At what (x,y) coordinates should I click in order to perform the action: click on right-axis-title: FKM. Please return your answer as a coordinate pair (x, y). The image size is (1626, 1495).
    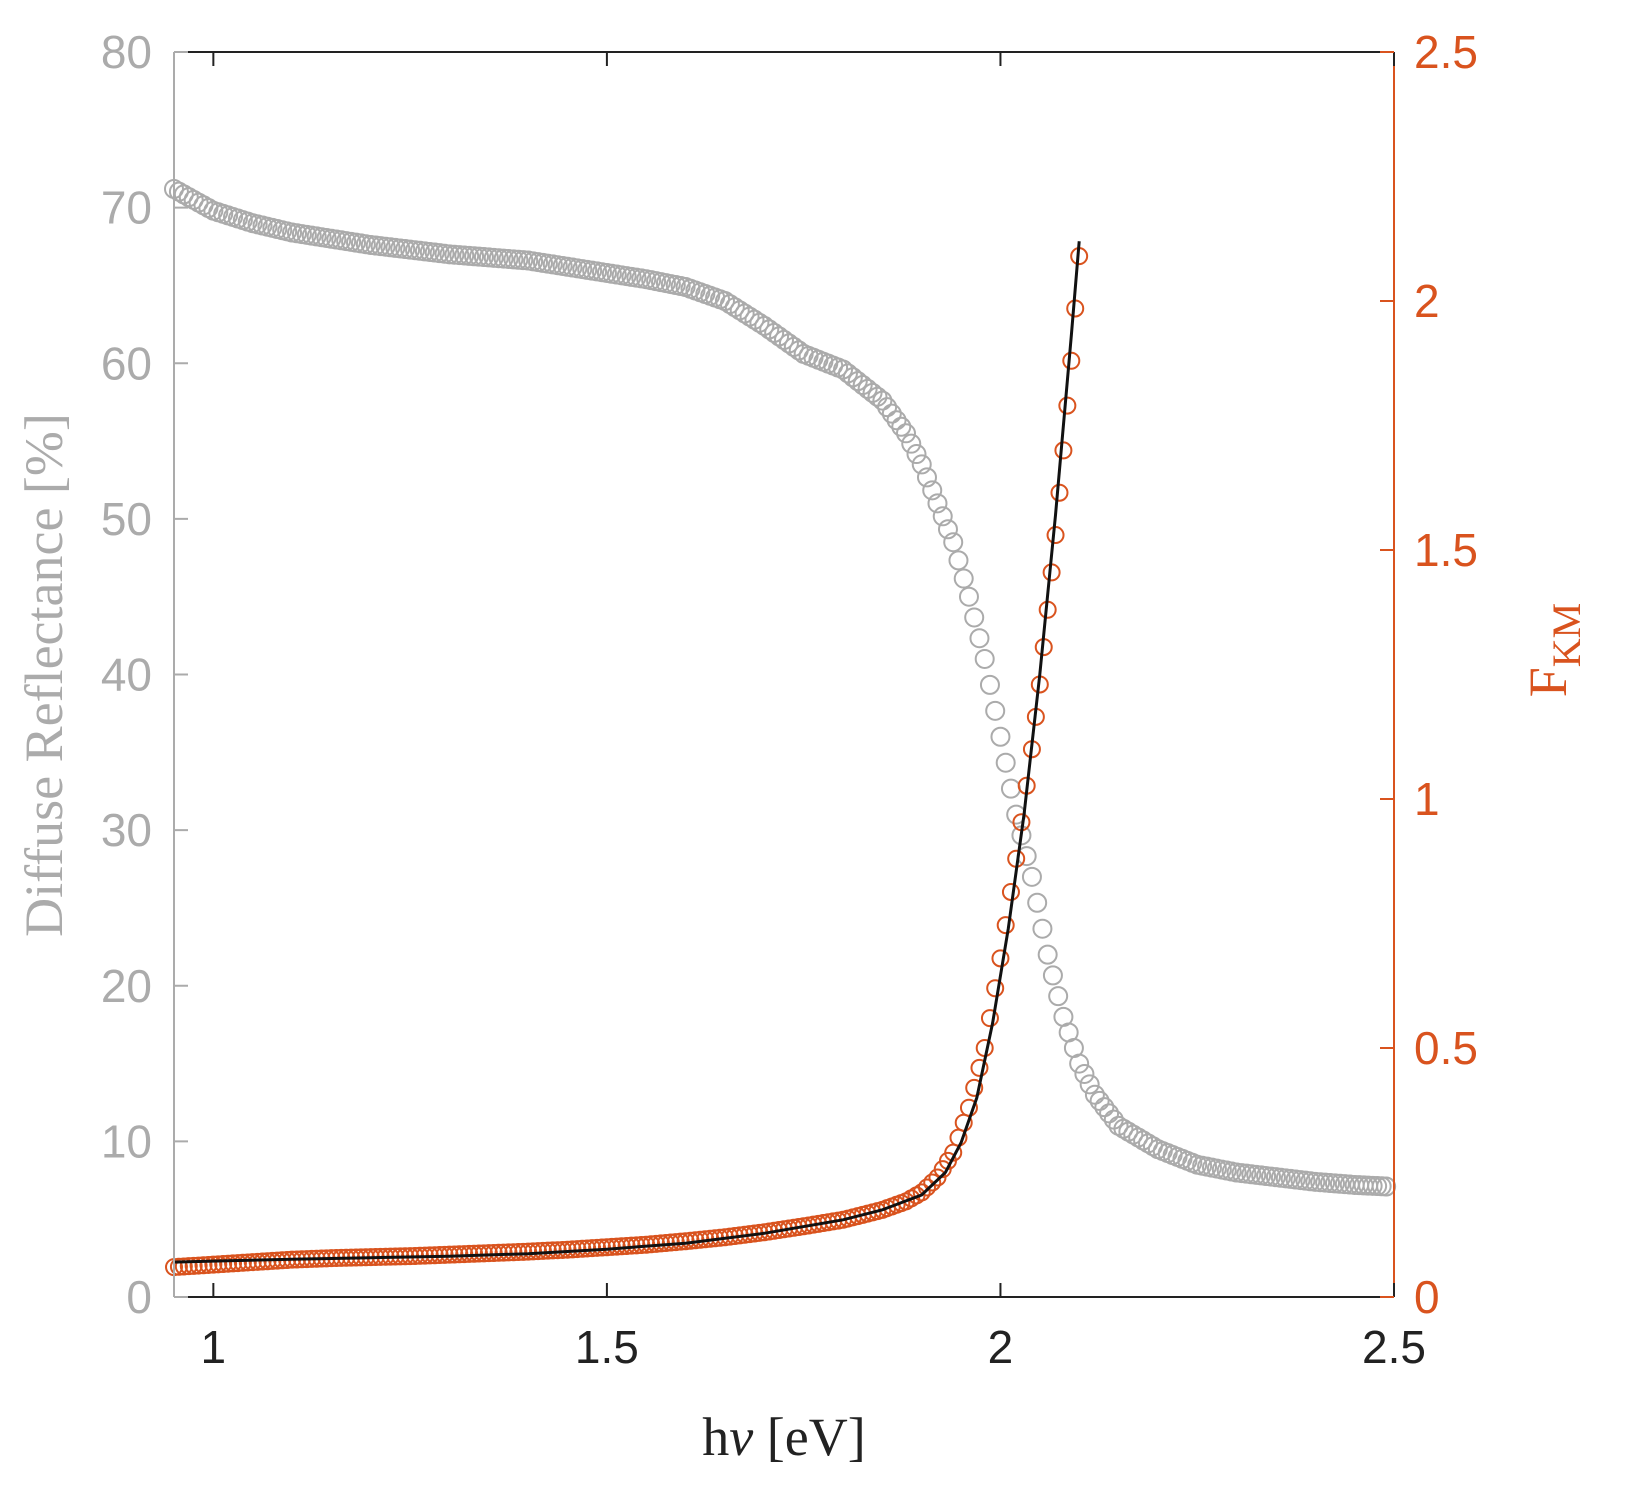
    Looking at the image, I should click on (1553, 650).